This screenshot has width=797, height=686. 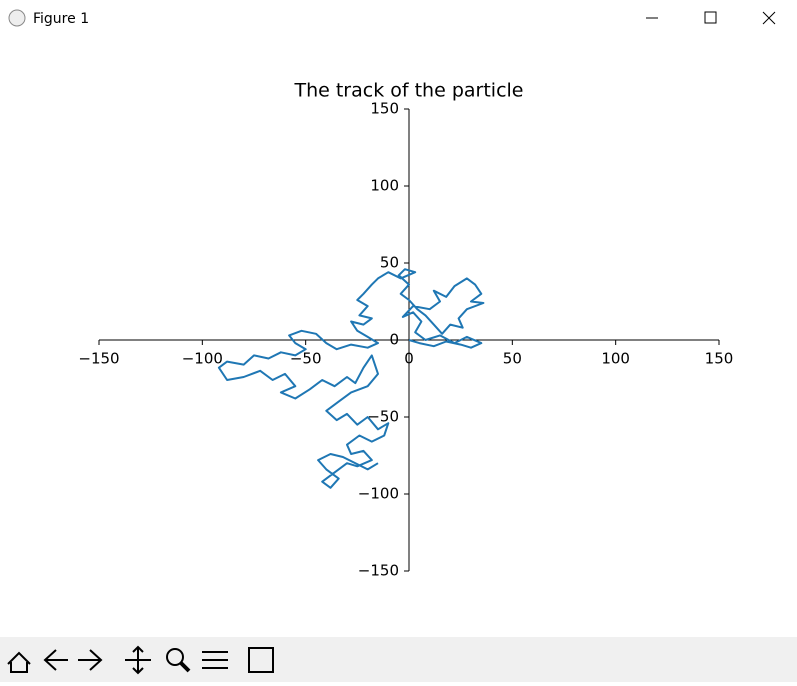 I want to click on track-line, so click(x=351, y=378).